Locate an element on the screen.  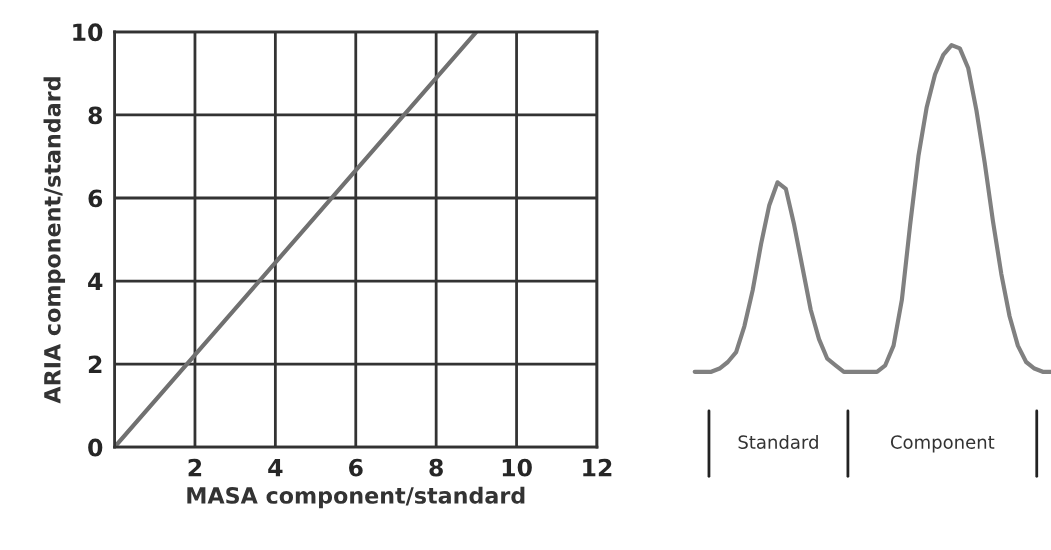
text: Standard is located at coordinates (778, 441).